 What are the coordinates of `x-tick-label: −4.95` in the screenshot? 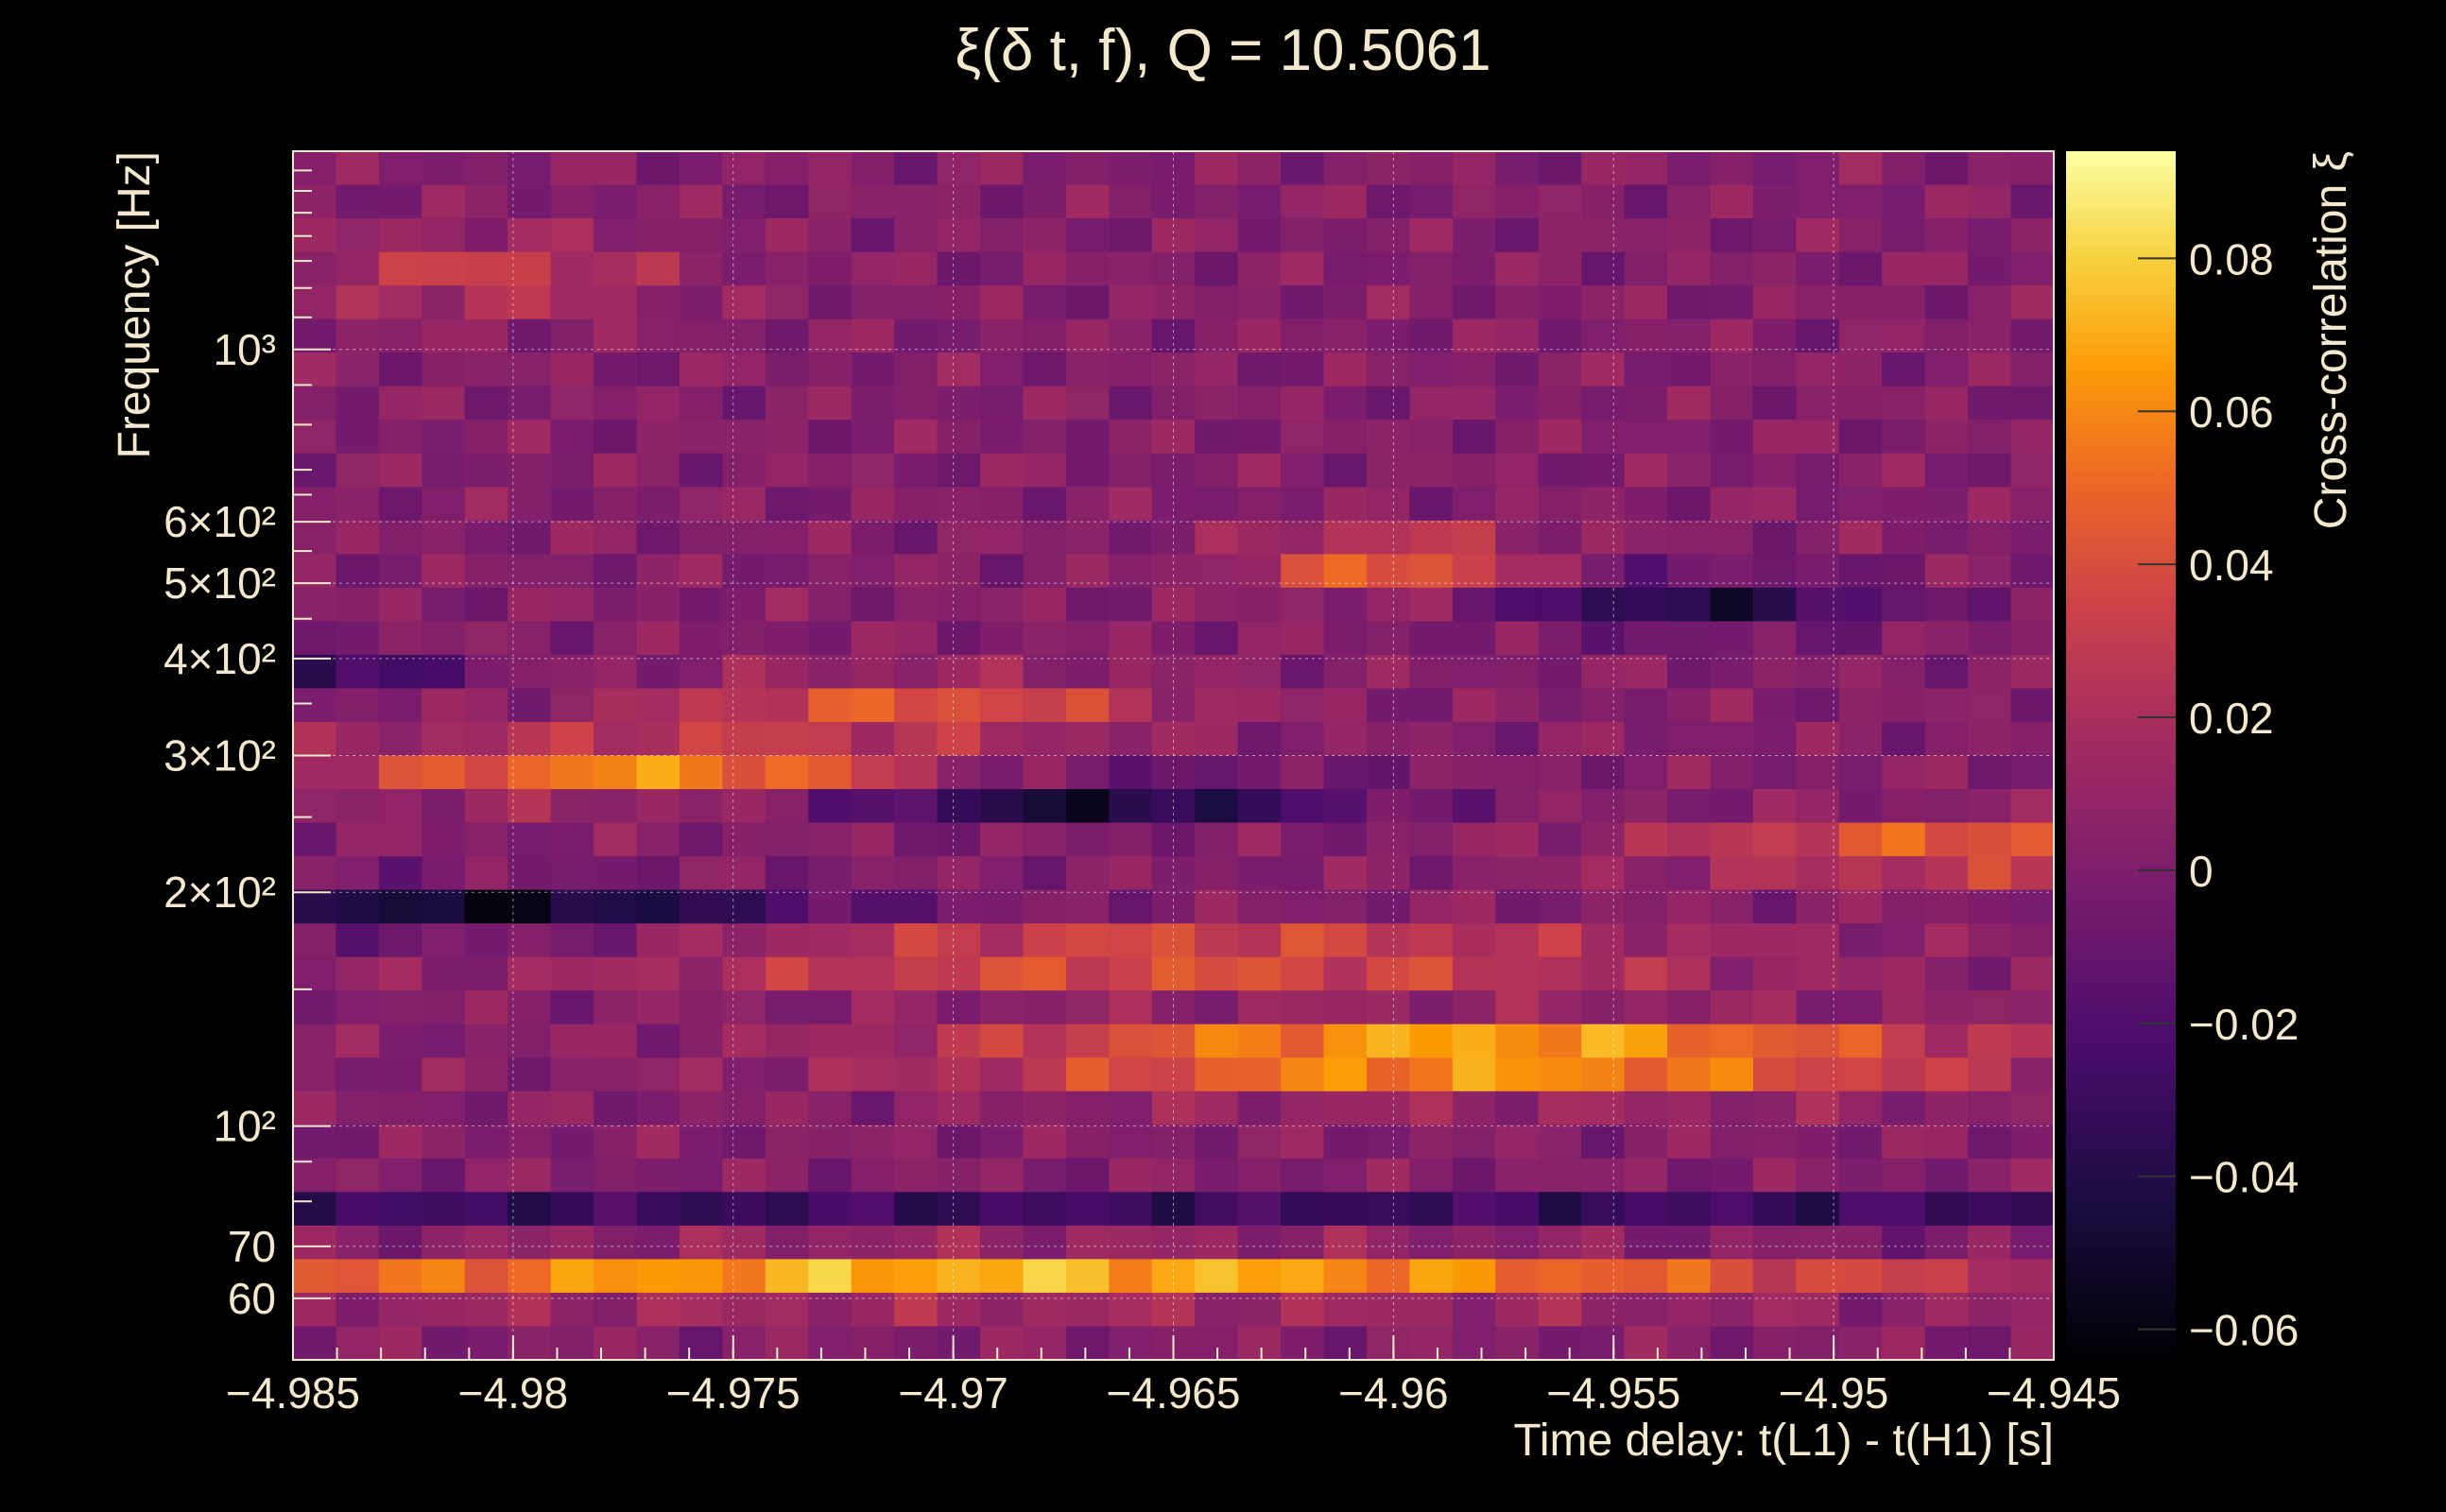 It's located at (1833, 1393).